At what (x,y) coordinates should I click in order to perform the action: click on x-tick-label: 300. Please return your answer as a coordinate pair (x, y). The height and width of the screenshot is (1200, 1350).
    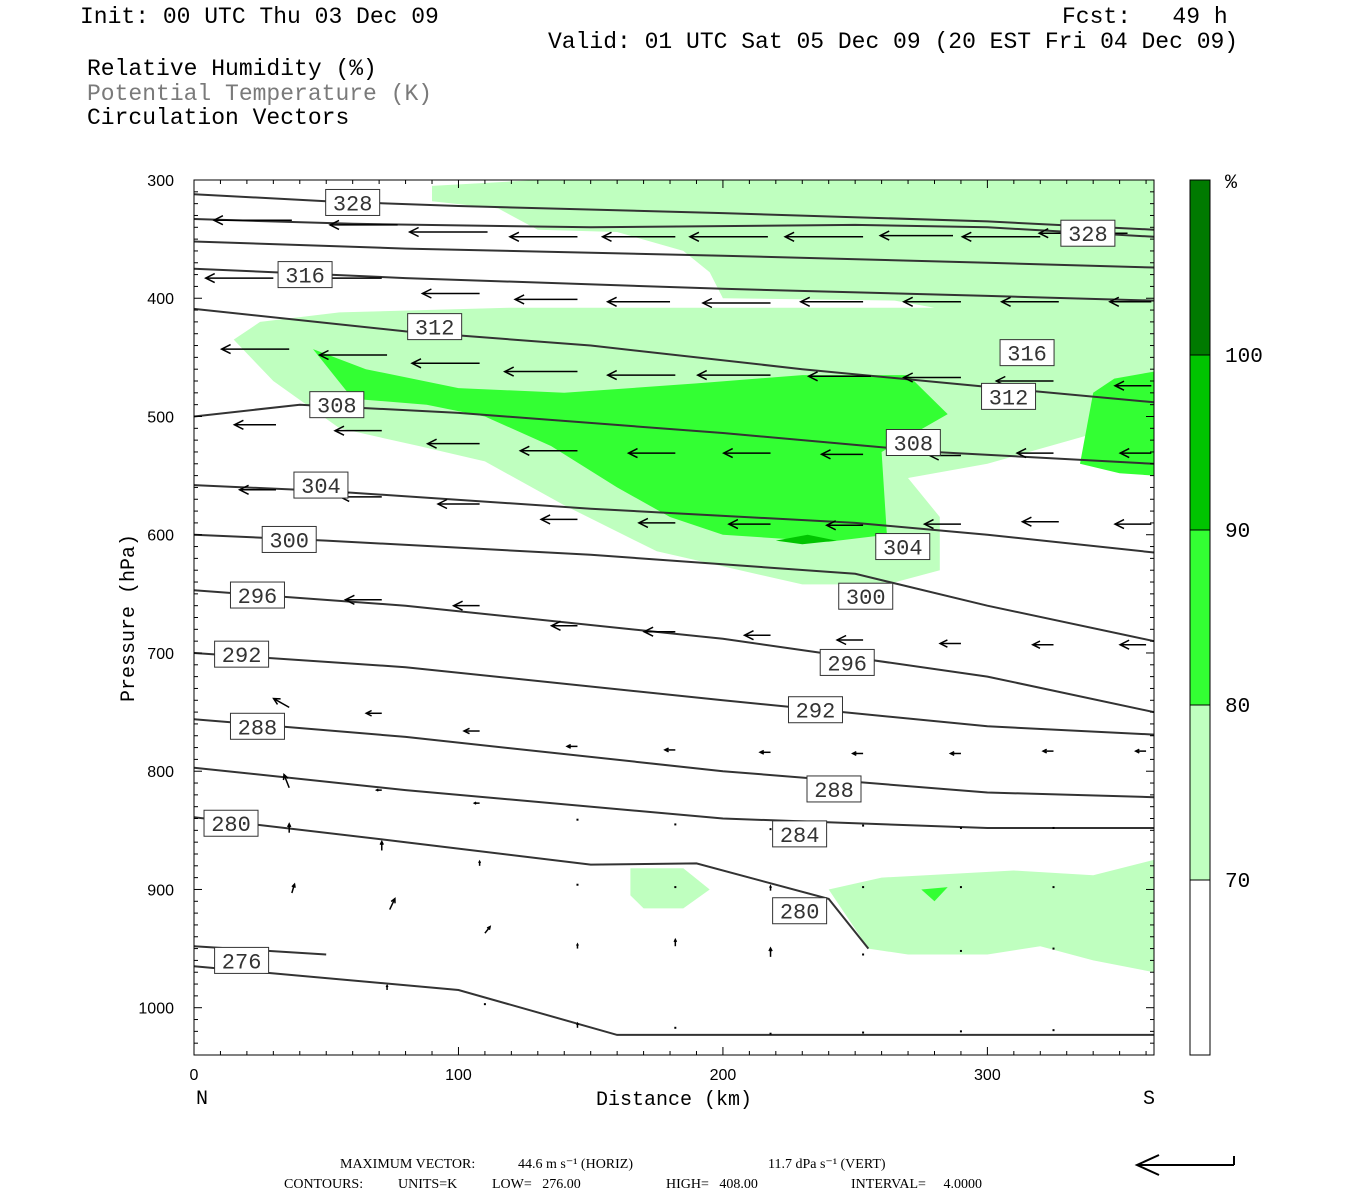
    Looking at the image, I should click on (987, 1075).